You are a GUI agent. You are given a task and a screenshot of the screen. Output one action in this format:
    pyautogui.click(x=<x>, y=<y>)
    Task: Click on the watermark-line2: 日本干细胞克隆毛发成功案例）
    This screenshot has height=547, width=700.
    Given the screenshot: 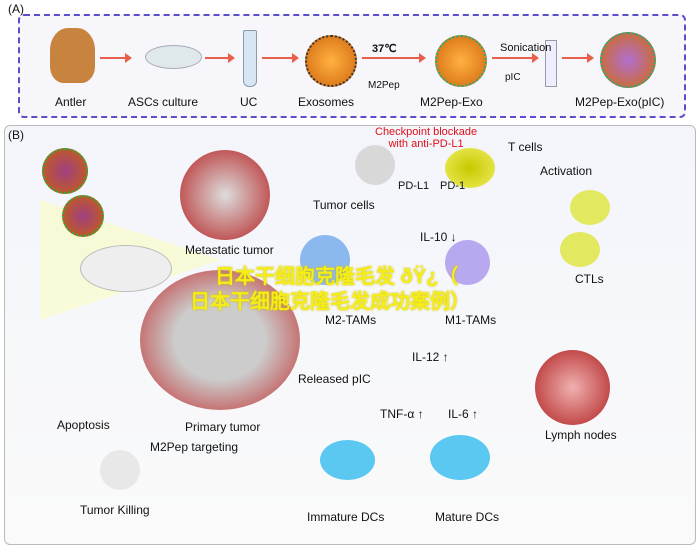 What is the action you would take?
    pyautogui.click(x=330, y=302)
    